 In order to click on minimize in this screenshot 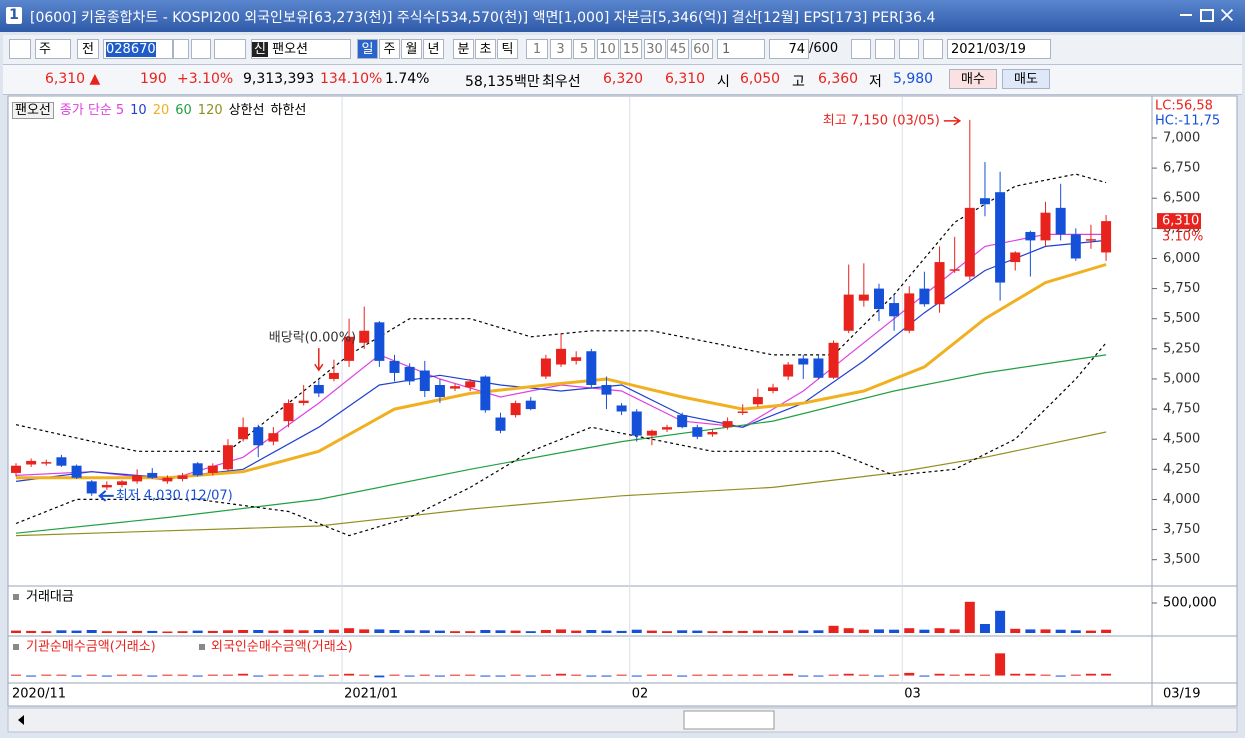, I will do `click(1186, 15)`.